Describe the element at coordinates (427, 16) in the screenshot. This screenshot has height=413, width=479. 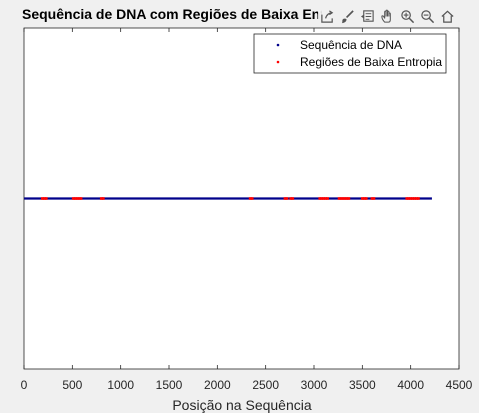
I see `zoom-out-icon` at that location.